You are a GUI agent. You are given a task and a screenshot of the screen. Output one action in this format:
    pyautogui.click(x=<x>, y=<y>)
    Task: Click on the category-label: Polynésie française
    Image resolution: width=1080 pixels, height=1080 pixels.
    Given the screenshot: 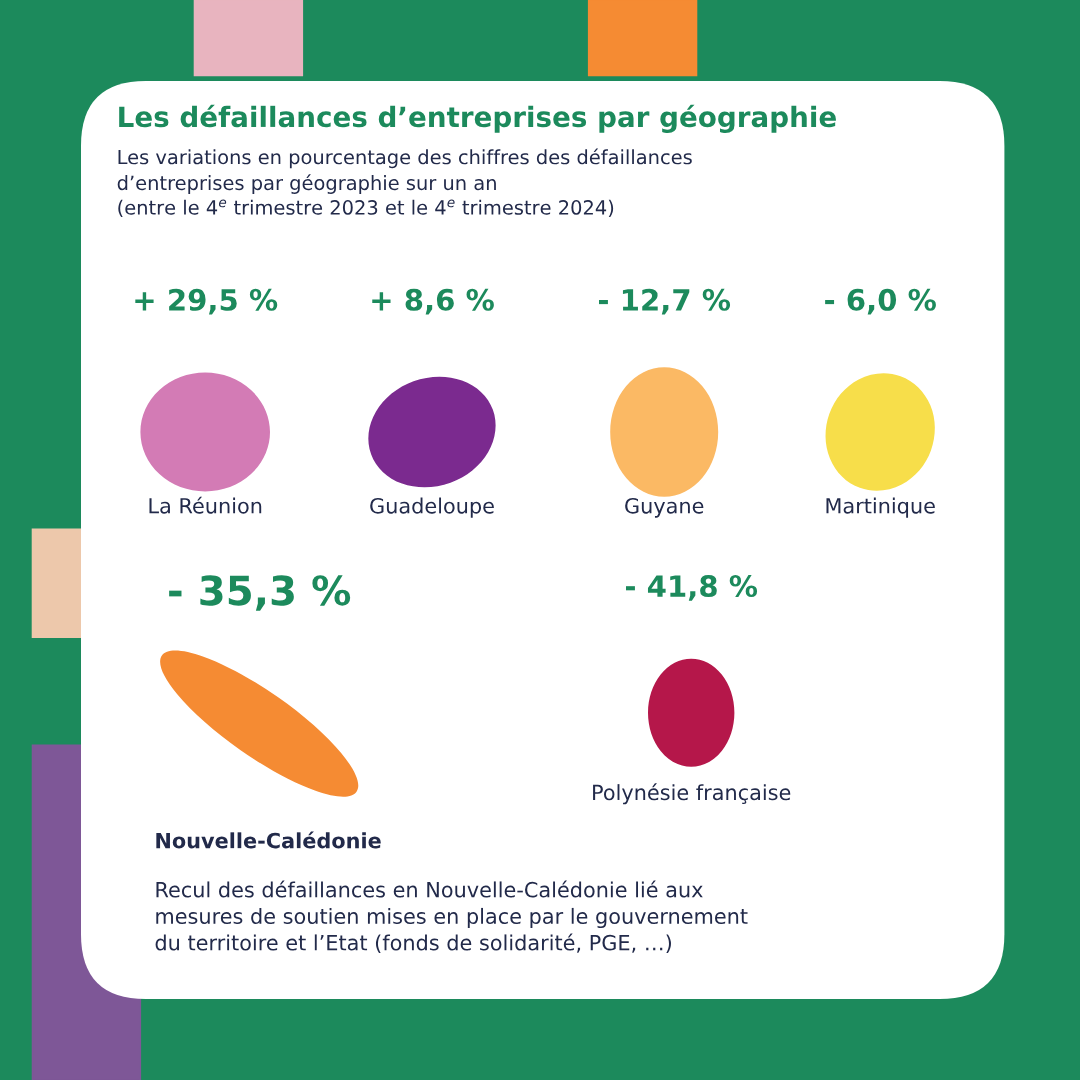 What is the action you would take?
    pyautogui.click(x=692, y=794)
    